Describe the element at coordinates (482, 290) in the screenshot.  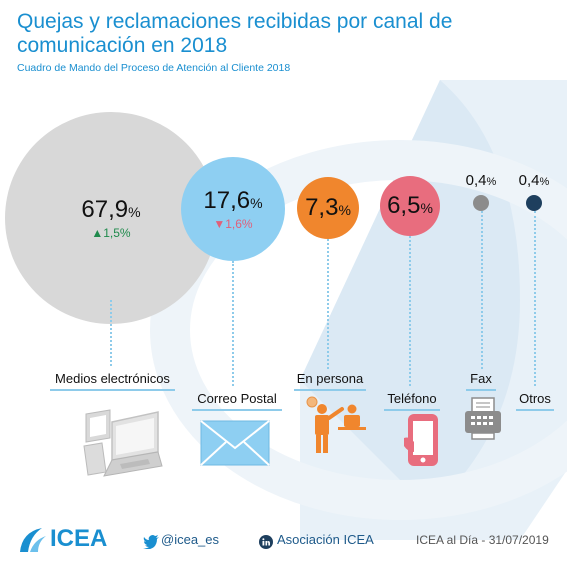
I see `leader-fax` at that location.